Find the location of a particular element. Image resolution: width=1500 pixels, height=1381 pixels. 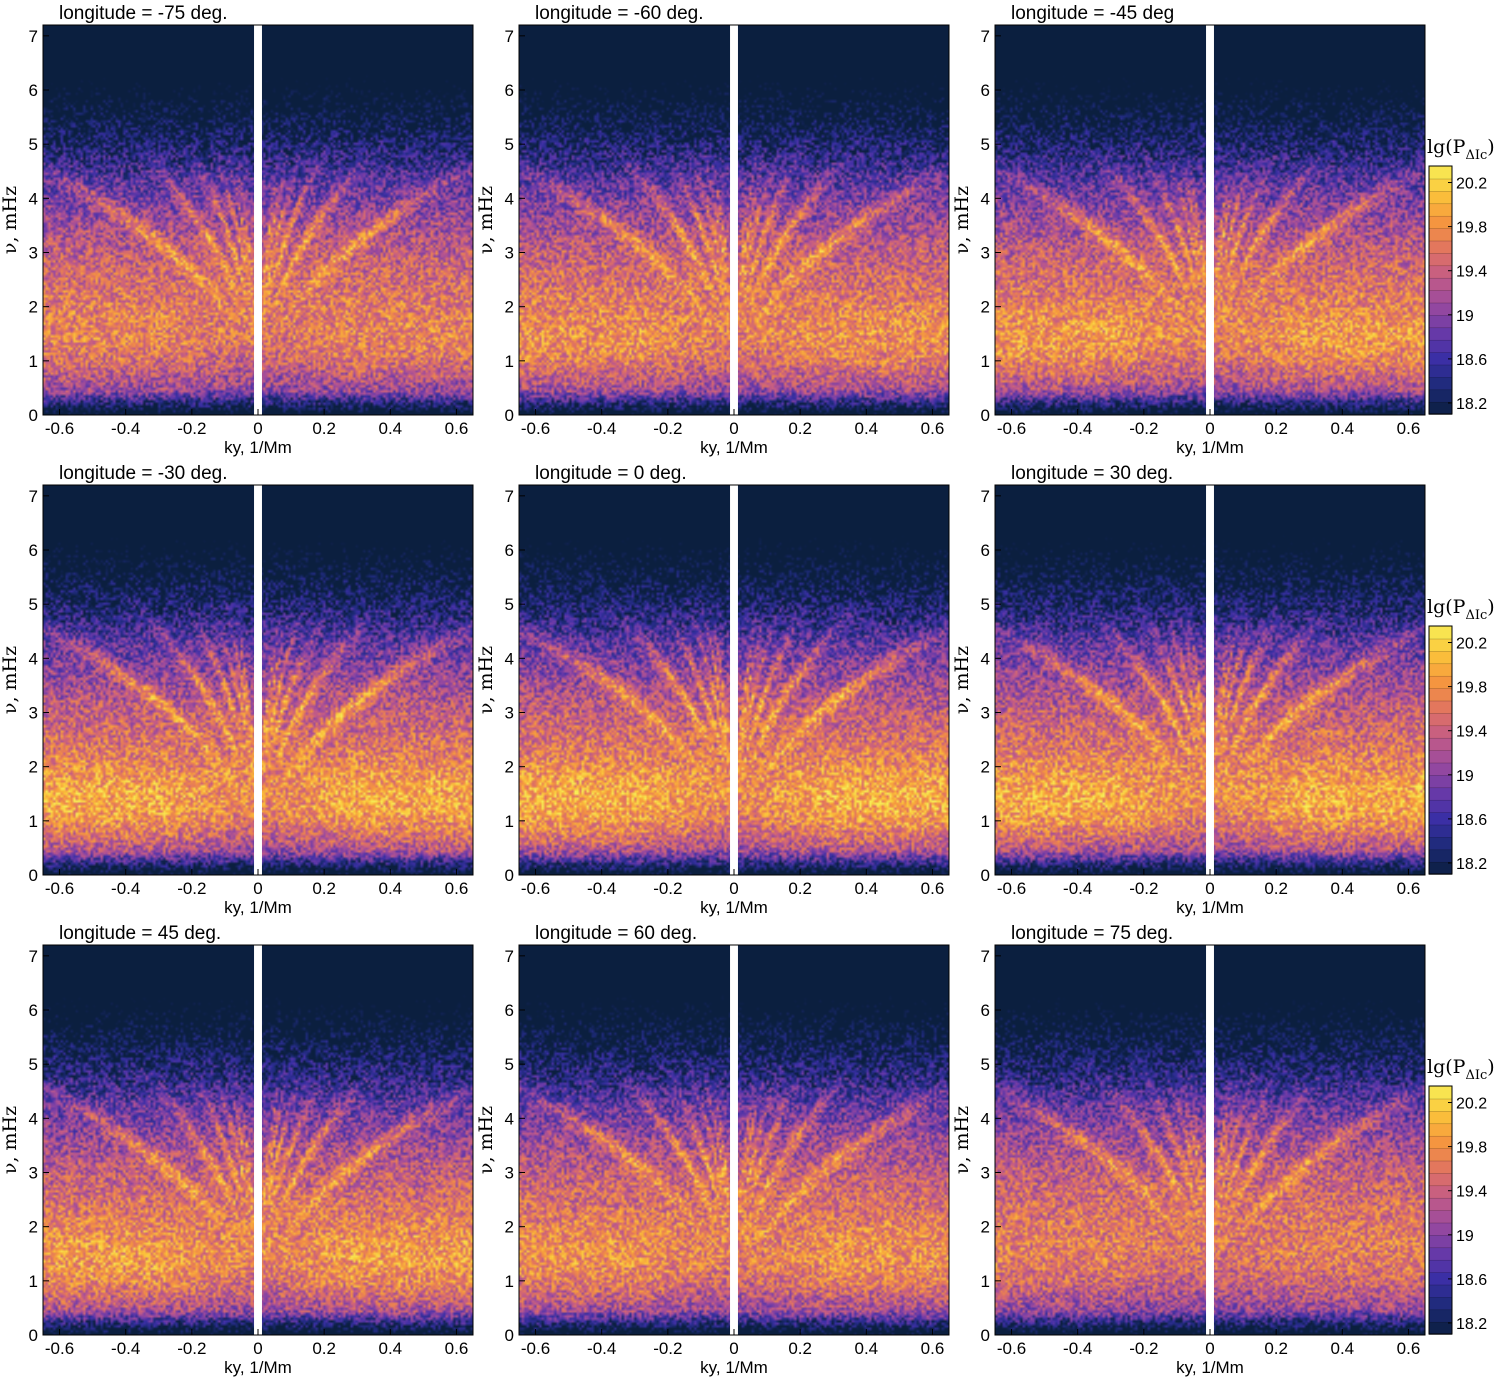

y-tick-label: 6 is located at coordinates (33, 90).